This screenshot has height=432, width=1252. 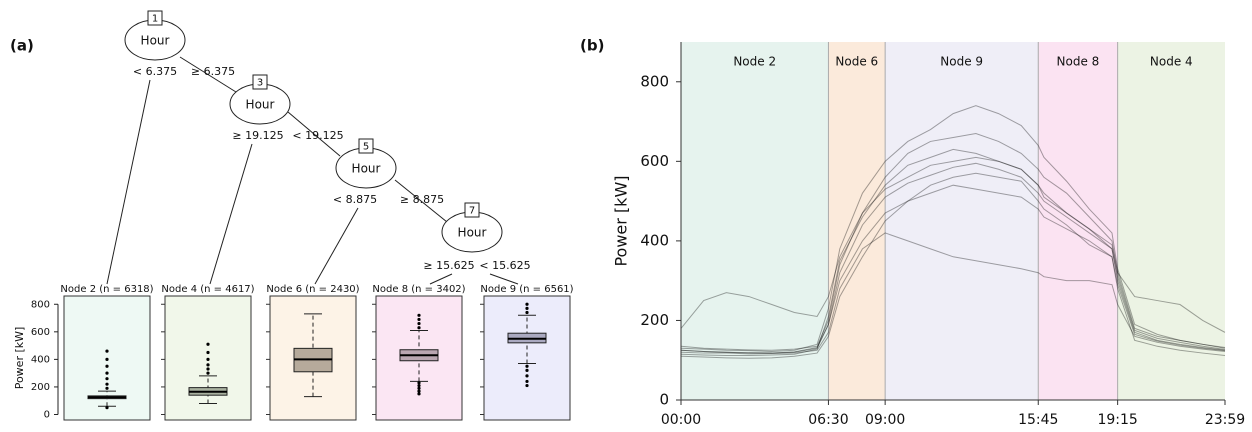 I want to click on node-id: 3, so click(x=260, y=83).